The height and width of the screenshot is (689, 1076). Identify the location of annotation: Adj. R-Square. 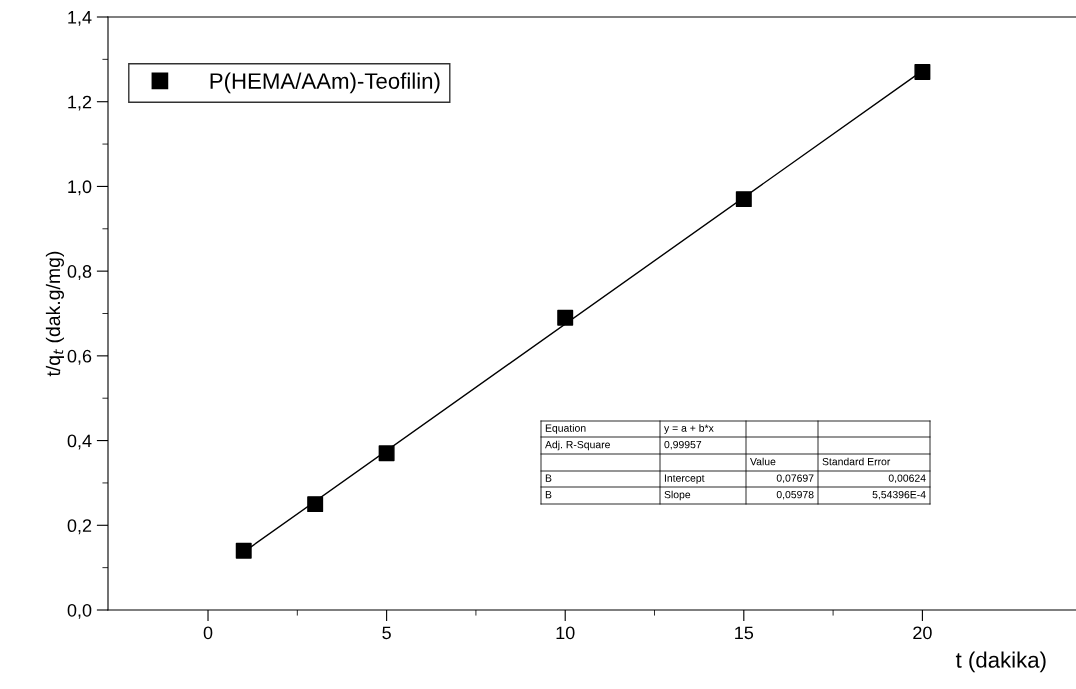
(577, 445).